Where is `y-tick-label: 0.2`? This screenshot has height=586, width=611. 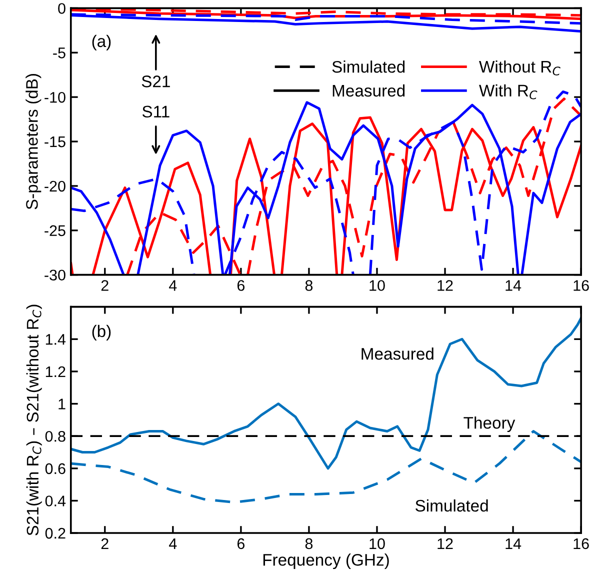
y-tick-label: 0.2 is located at coordinates (55, 533).